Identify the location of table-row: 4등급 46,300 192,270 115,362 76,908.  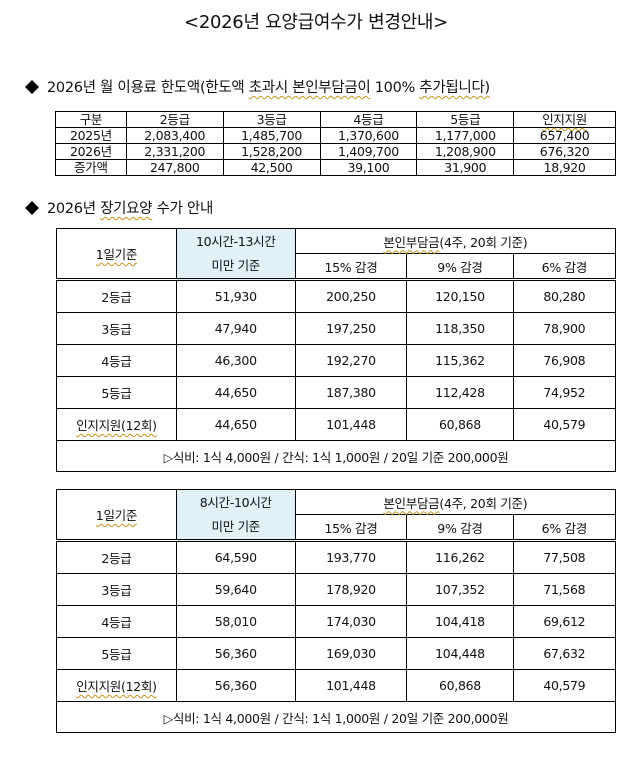
(336, 360).